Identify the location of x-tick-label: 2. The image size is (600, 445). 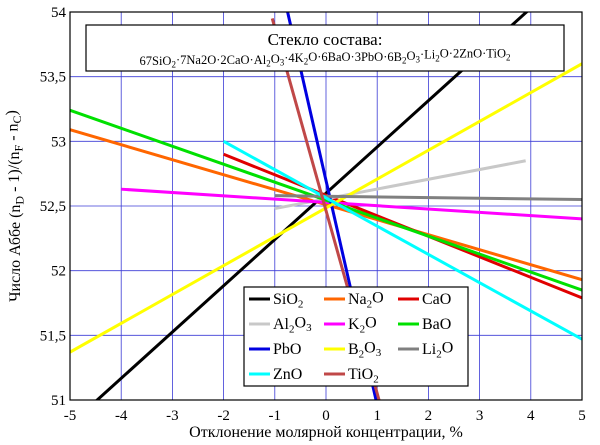
(429, 416).